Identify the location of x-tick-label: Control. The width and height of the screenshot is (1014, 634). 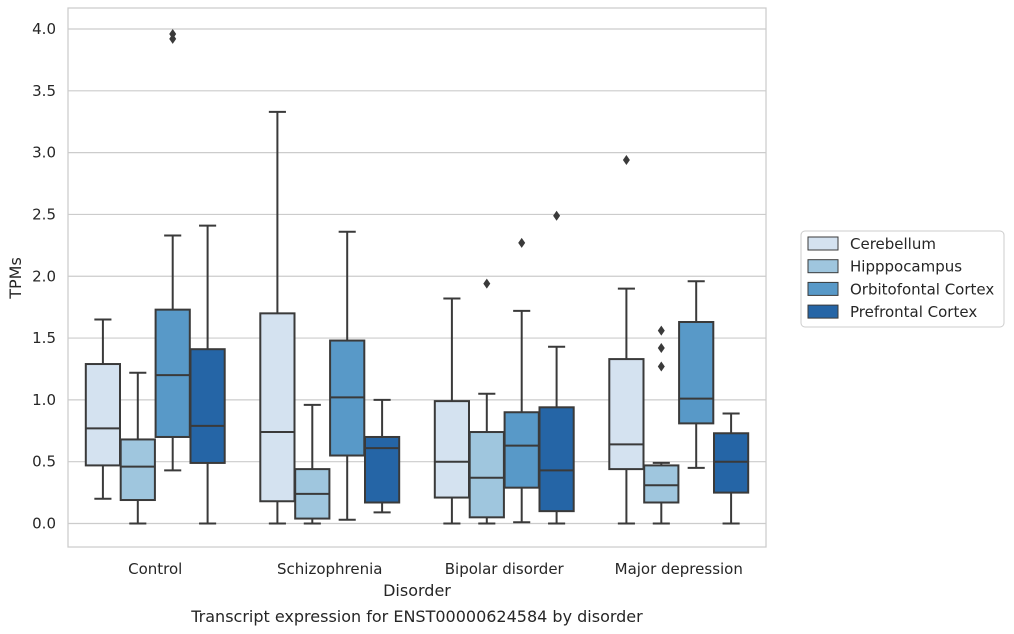
(155, 569).